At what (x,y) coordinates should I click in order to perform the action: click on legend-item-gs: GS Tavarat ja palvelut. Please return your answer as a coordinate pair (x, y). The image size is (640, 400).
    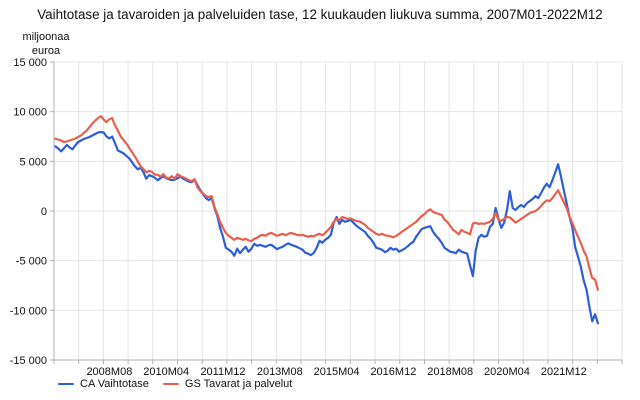
    Looking at the image, I should click on (227, 384).